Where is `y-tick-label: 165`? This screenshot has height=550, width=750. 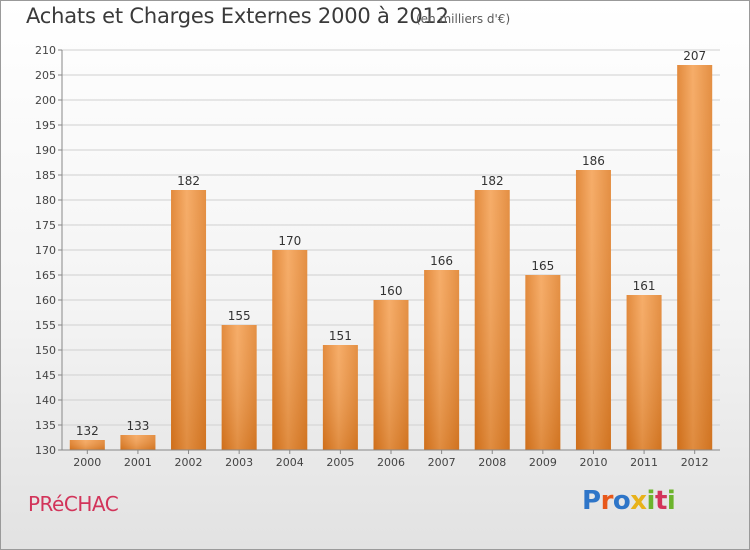 y-tick-label: 165 is located at coordinates (45, 275).